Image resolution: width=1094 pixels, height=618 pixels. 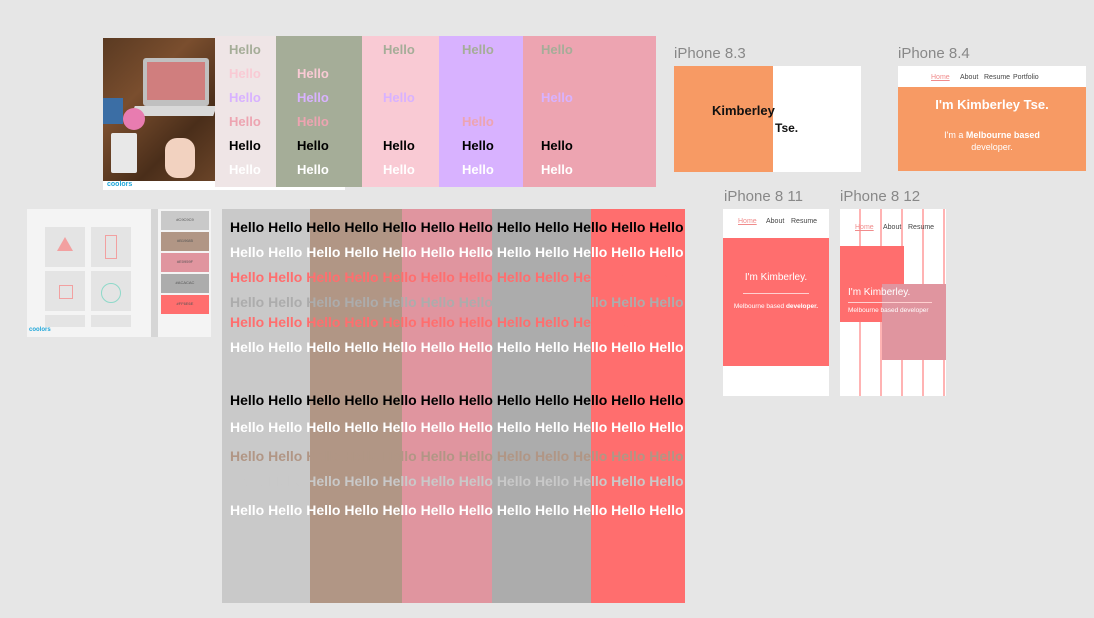 I want to click on hero-subline: I'm a Melbourne based developer., so click(x=992, y=141).